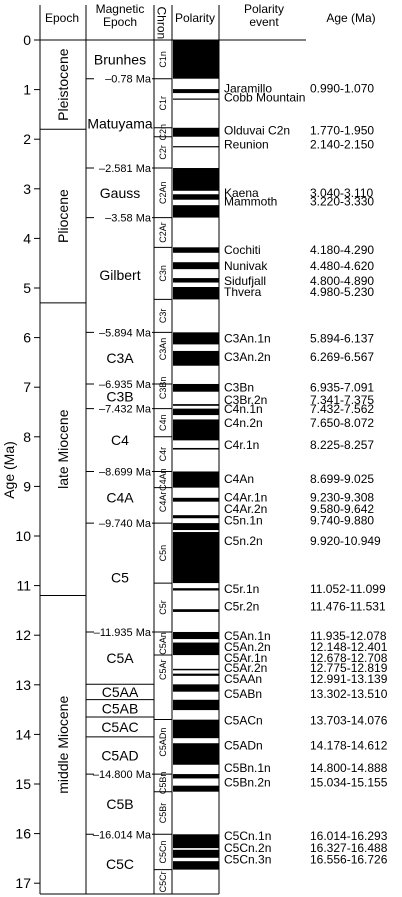  Describe the element at coordinates (243, 721) in the screenshot. I see `event-name-c5acn: C5ACn` at that location.